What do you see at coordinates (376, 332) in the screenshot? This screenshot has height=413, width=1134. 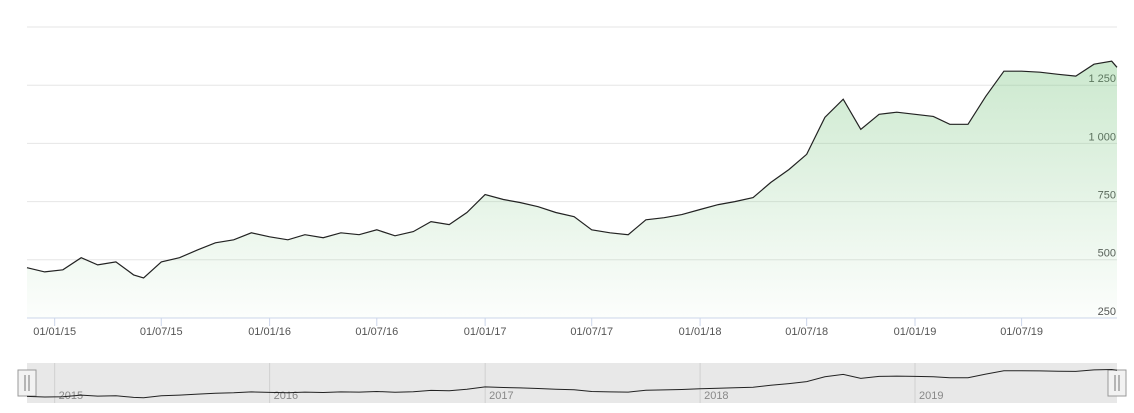 I see `x-tick-label: 01/07/16` at bounding box center [376, 332].